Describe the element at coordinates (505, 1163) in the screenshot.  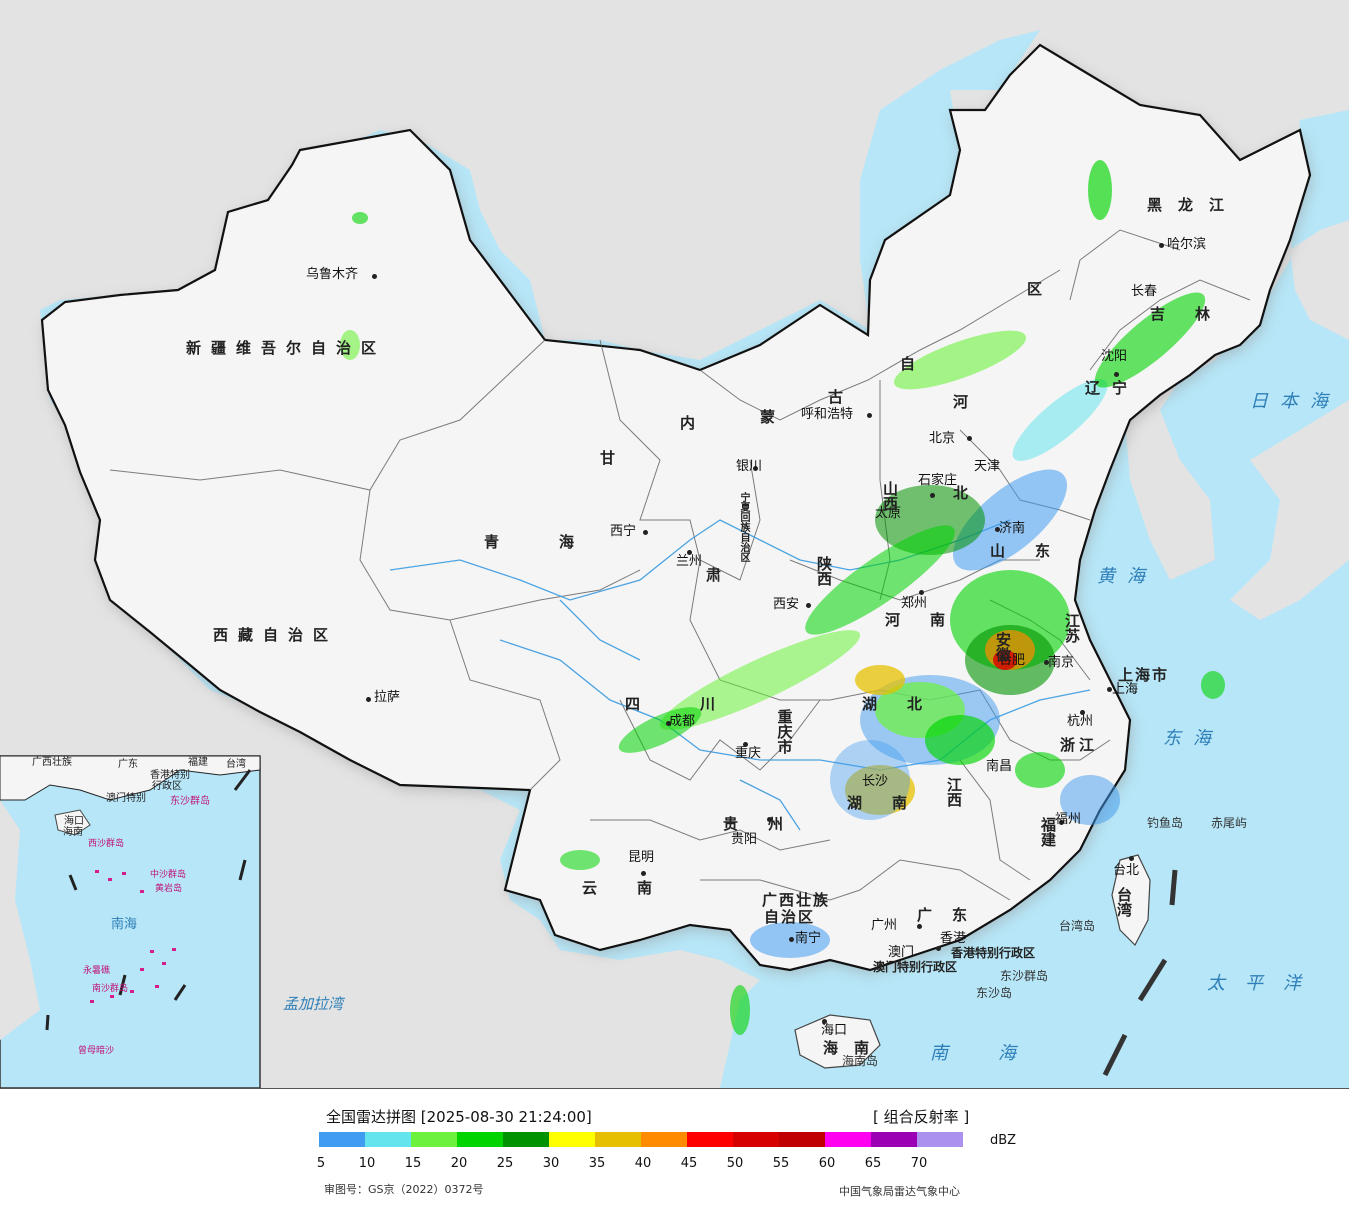
I see `scale-tick-label: 25` at that location.